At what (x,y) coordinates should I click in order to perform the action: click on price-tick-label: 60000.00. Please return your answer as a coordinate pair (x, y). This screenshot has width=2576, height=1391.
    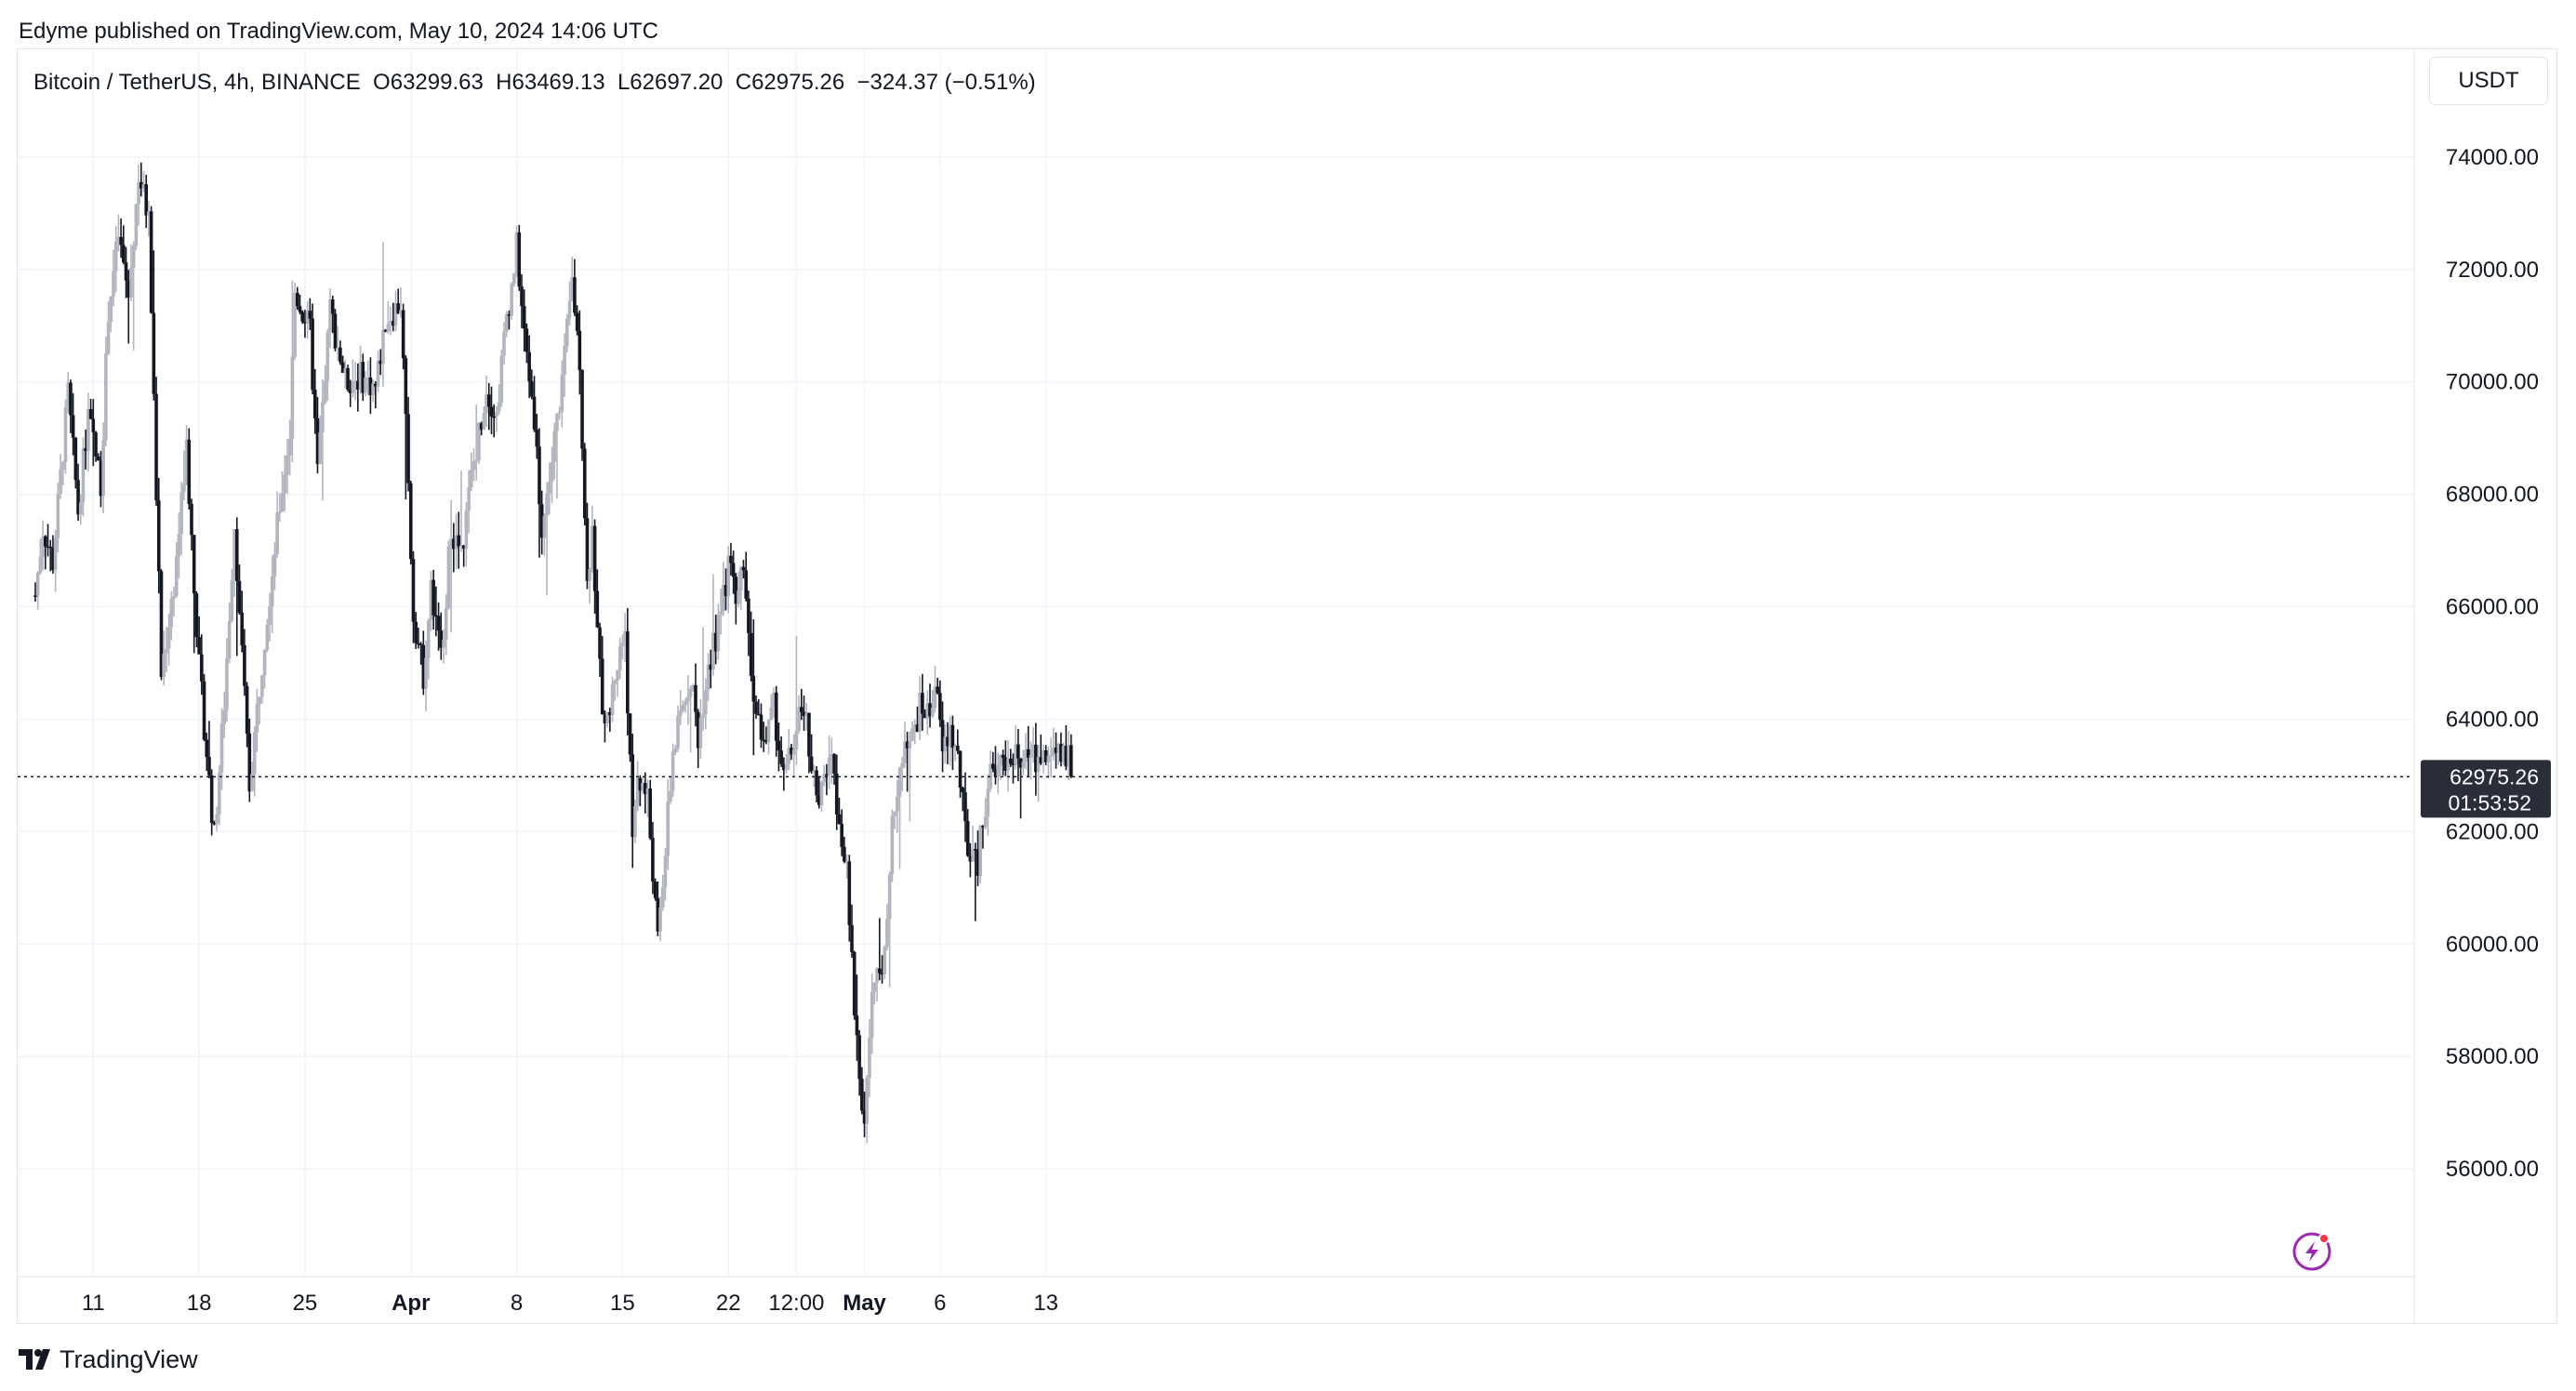
    Looking at the image, I should click on (2492, 944).